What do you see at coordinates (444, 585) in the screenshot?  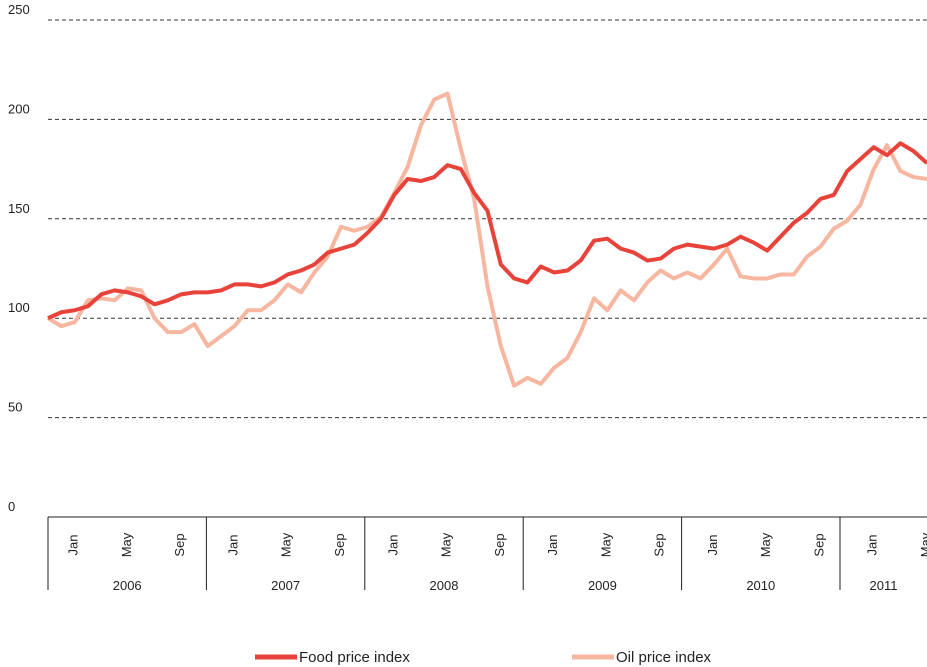 I see `year-label: 2008` at bounding box center [444, 585].